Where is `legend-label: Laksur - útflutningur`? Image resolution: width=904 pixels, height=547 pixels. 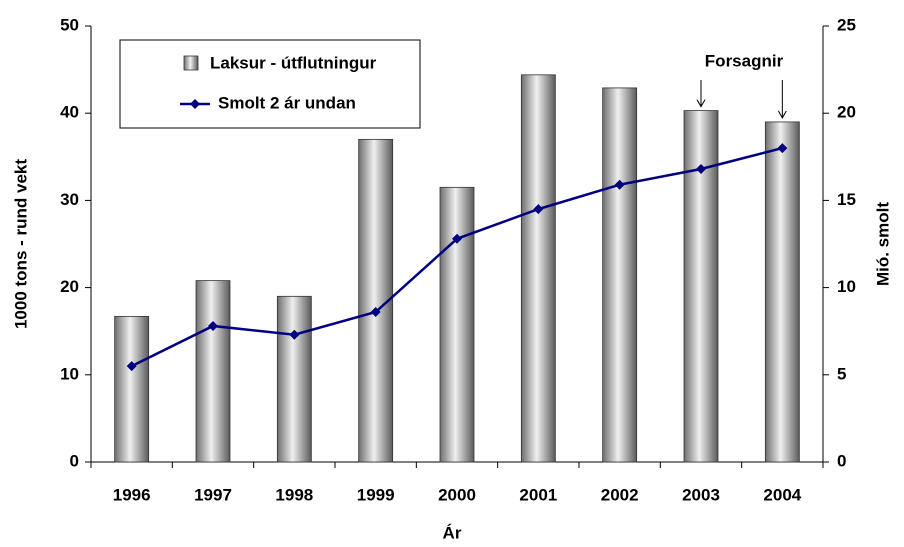 legend-label: Laksur - útflutningur is located at coordinates (293, 62).